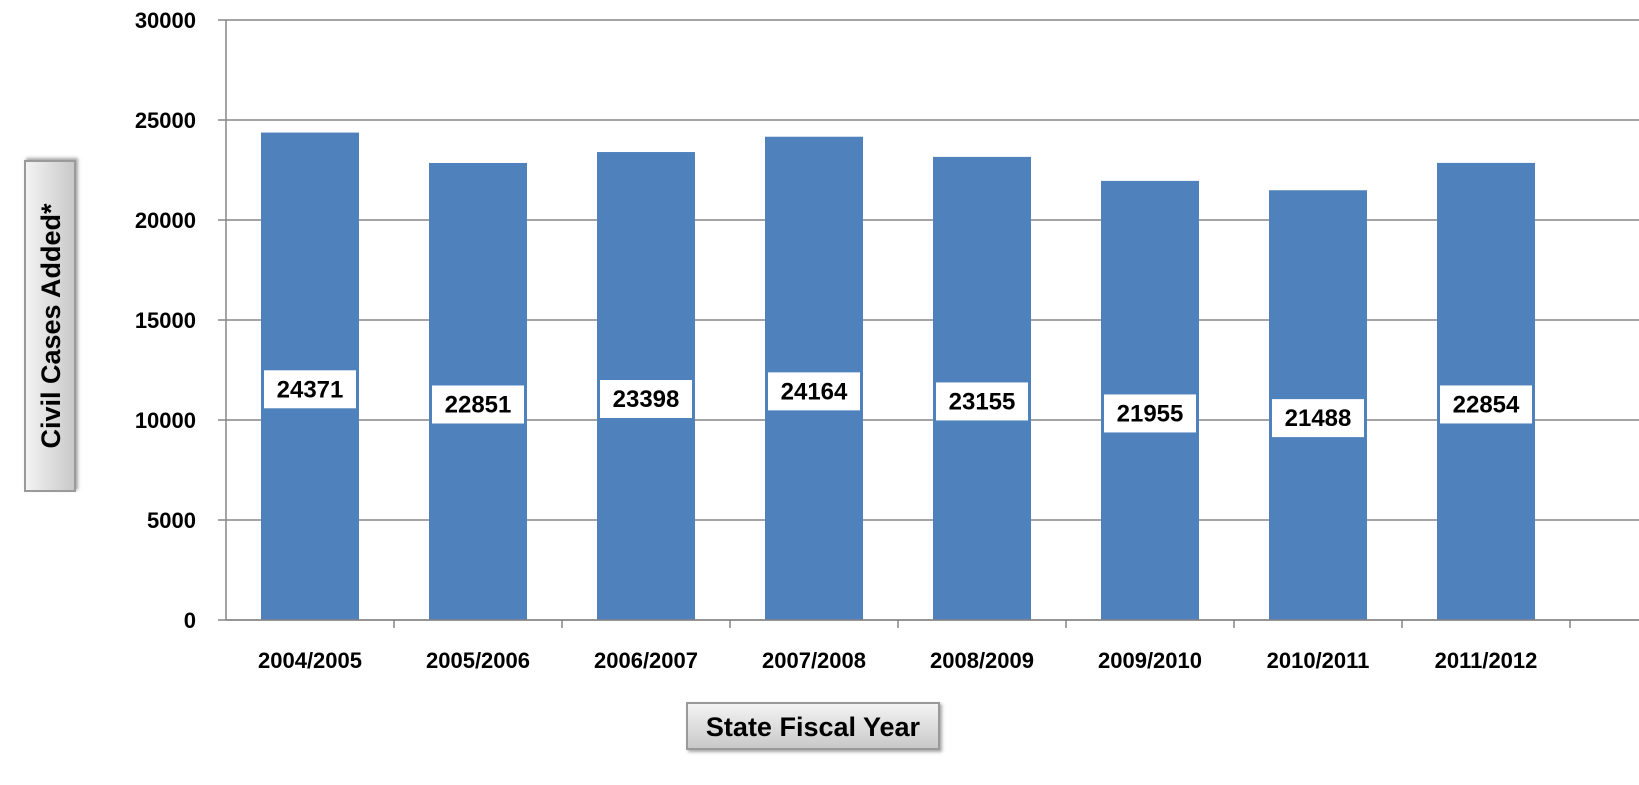 The image size is (1639, 785). What do you see at coordinates (478, 660) in the screenshot?
I see `x-tick-label: 2005/2006` at bounding box center [478, 660].